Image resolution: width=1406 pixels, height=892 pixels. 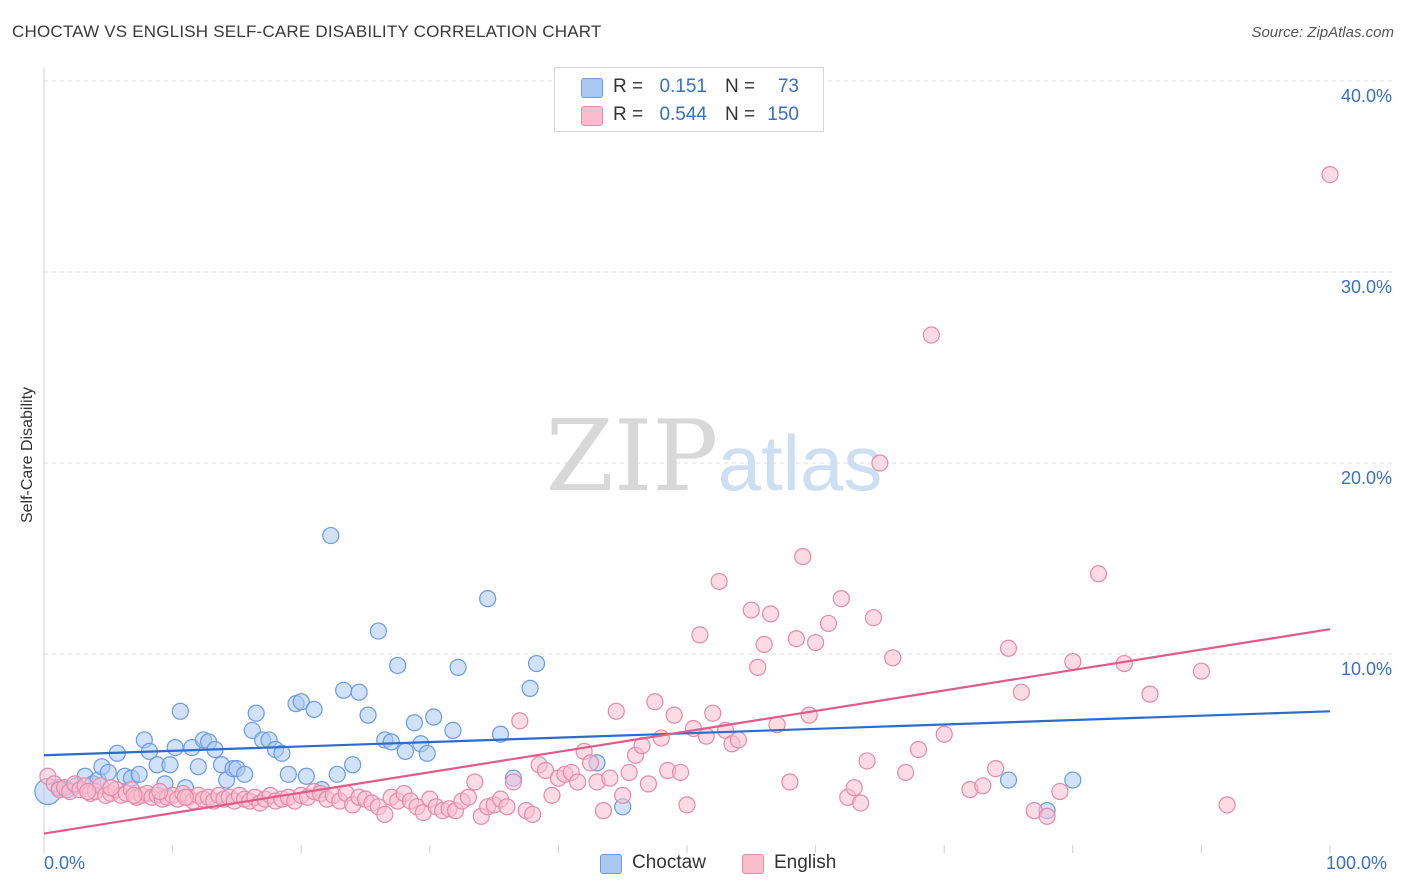 I want to click on n-value: 73, so click(x=788, y=86).